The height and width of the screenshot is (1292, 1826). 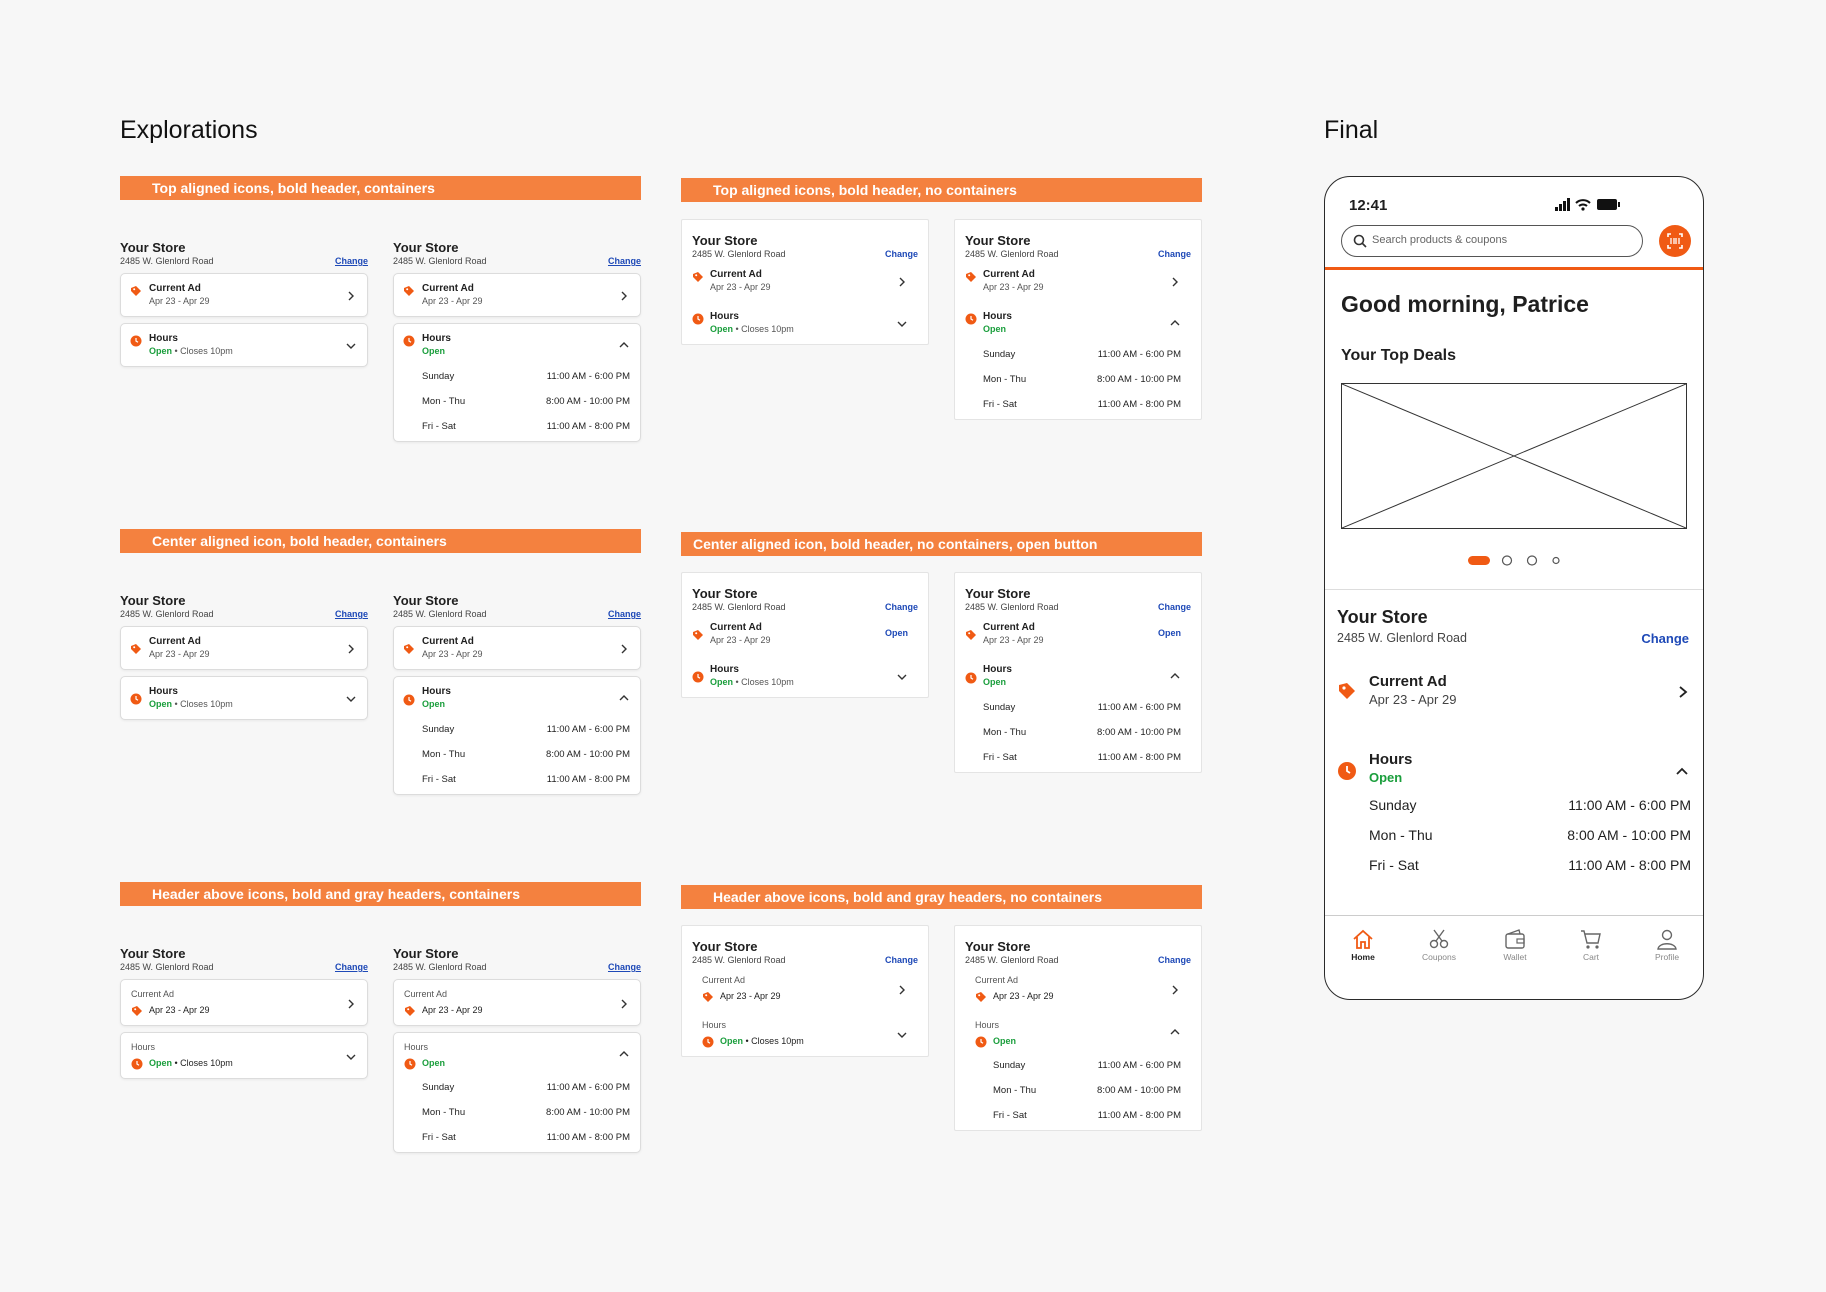 I want to click on hours-schedule-row: Sunday 11:00 AM - 6:00 PM, so click(x=526, y=377).